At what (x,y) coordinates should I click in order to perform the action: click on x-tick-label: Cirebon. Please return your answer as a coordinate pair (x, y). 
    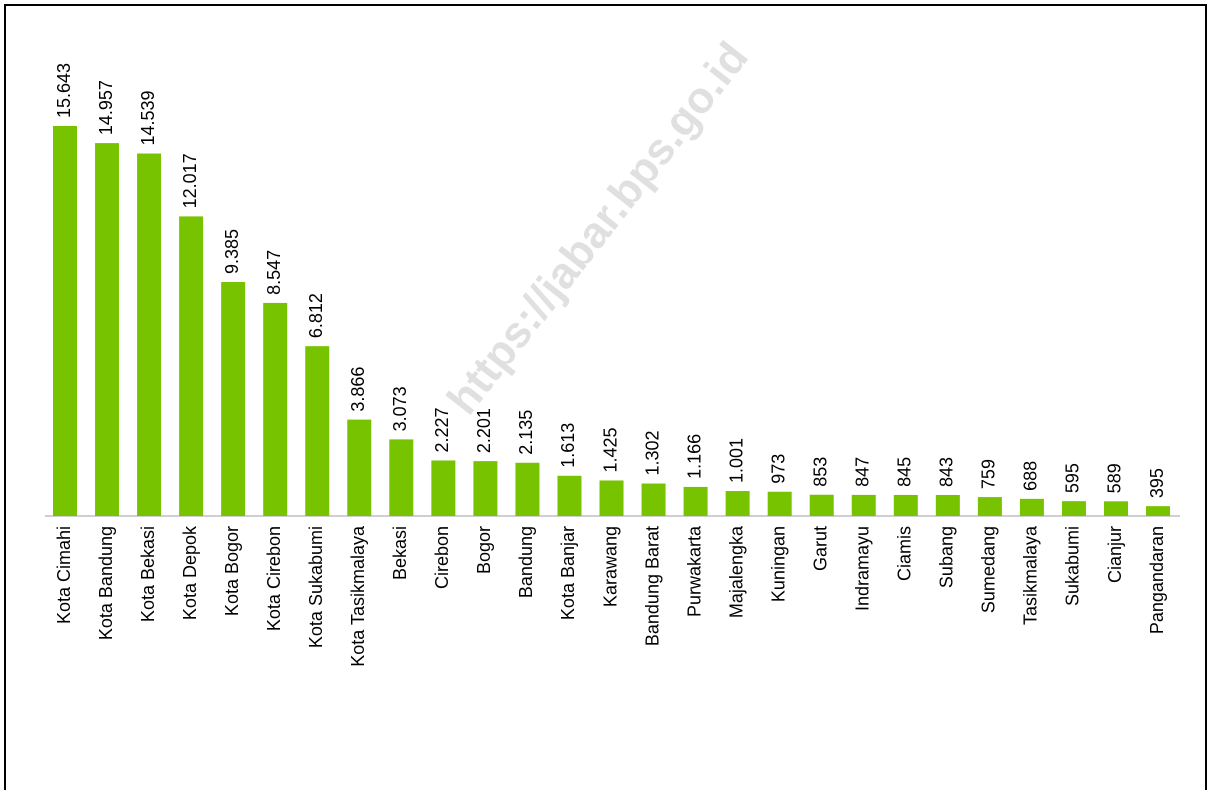
    Looking at the image, I should click on (442, 557).